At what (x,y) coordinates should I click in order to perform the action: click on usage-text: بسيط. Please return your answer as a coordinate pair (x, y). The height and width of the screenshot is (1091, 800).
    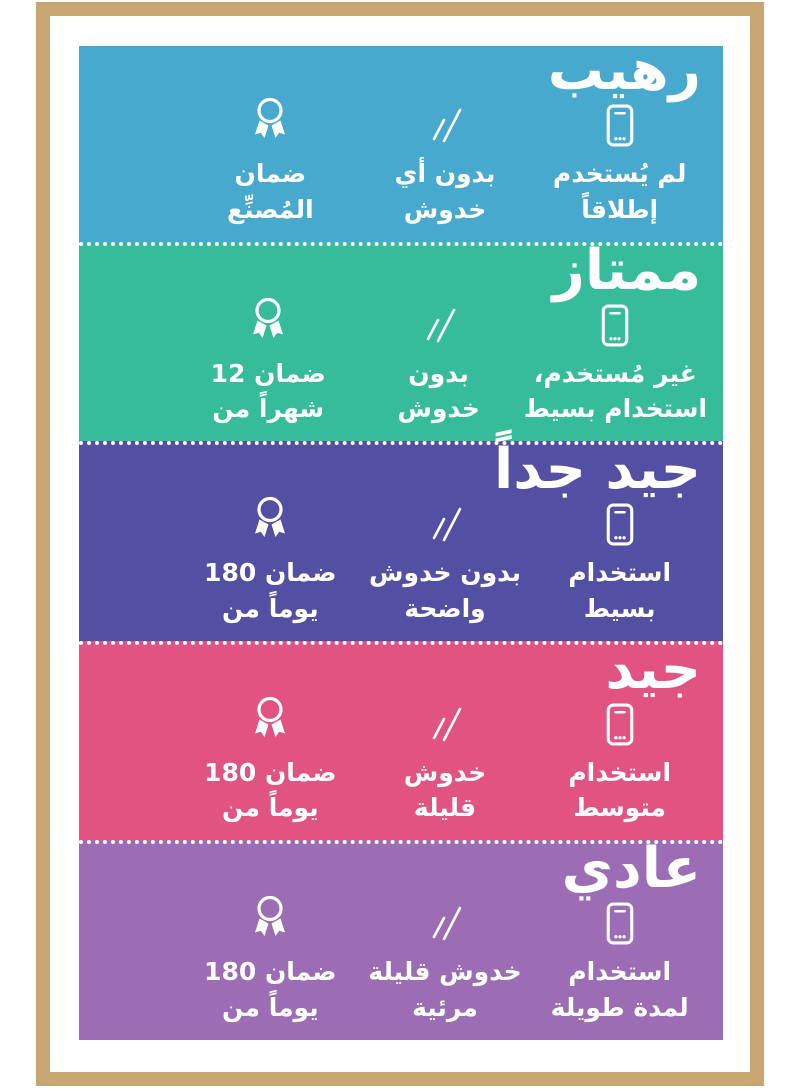
    Looking at the image, I should click on (619, 608).